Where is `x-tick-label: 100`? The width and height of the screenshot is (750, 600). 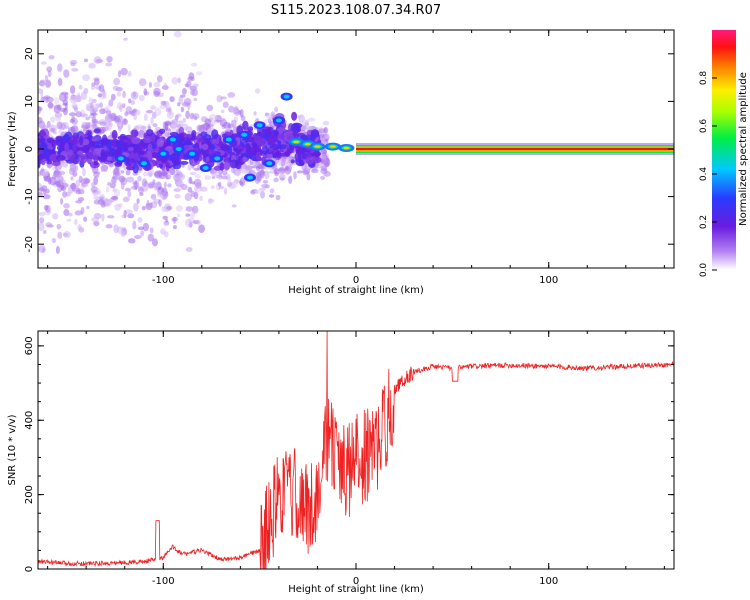
x-tick-label: 100 is located at coordinates (548, 581).